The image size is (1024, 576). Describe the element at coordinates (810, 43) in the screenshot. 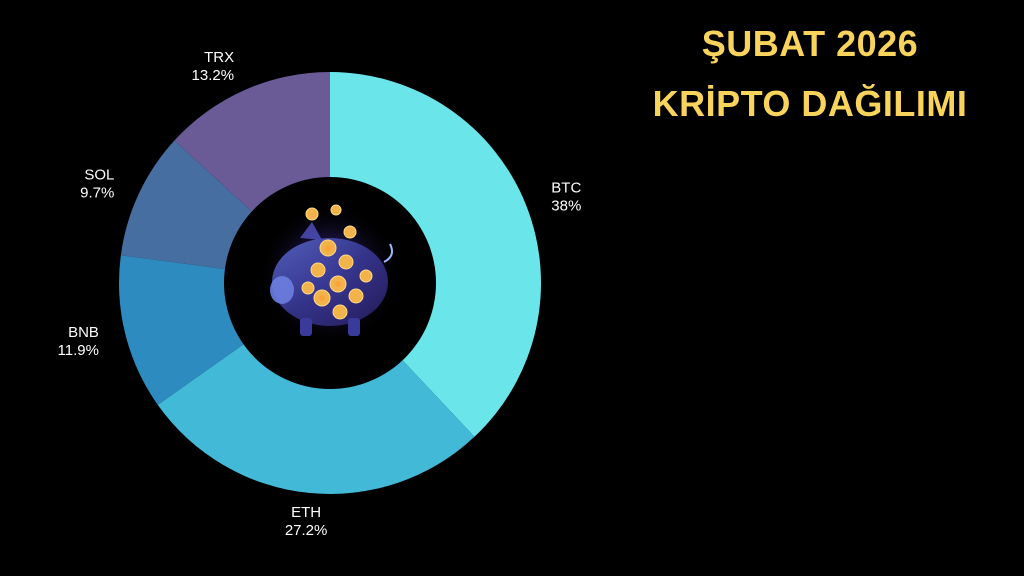

I see `chart-title-line-1: ŞUBAT 2026` at that location.